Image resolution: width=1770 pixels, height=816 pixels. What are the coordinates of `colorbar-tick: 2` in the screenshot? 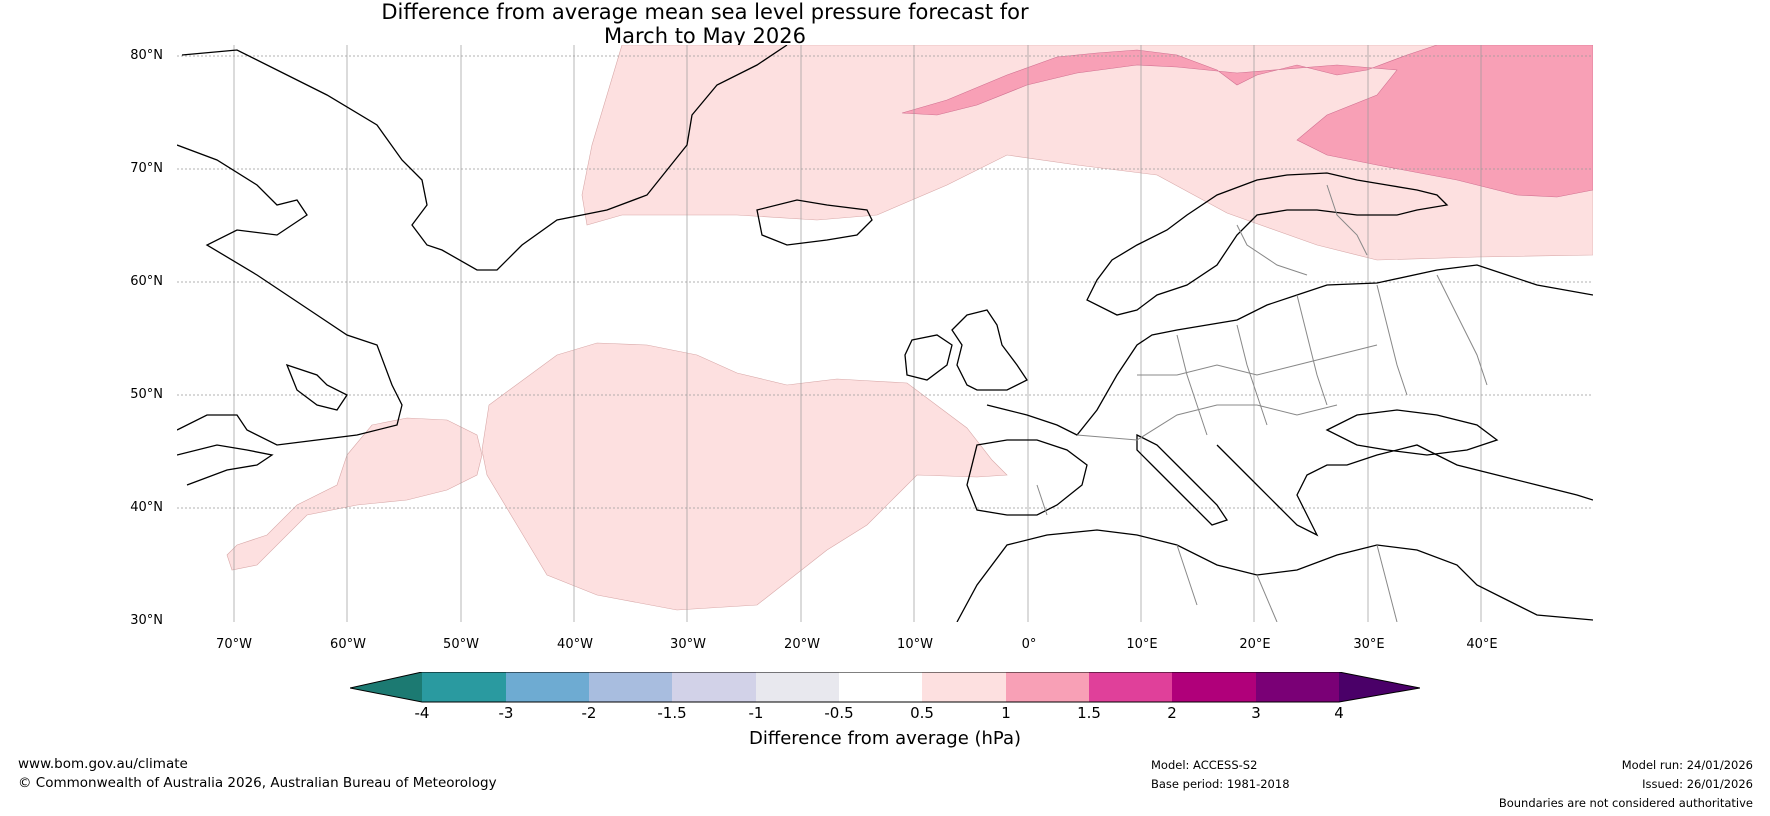 It's located at (1172, 713).